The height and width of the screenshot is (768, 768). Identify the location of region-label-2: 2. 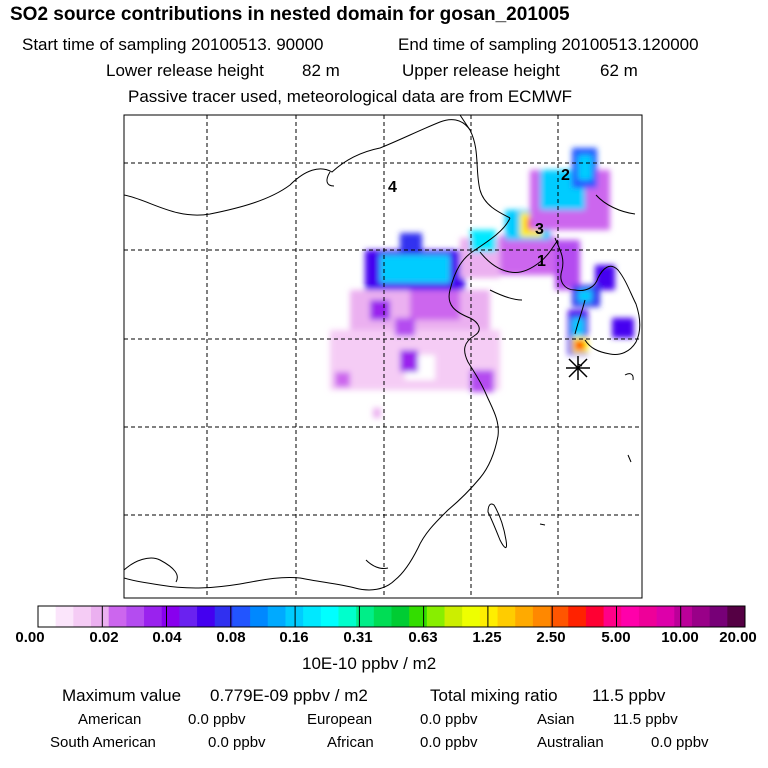
(565, 175).